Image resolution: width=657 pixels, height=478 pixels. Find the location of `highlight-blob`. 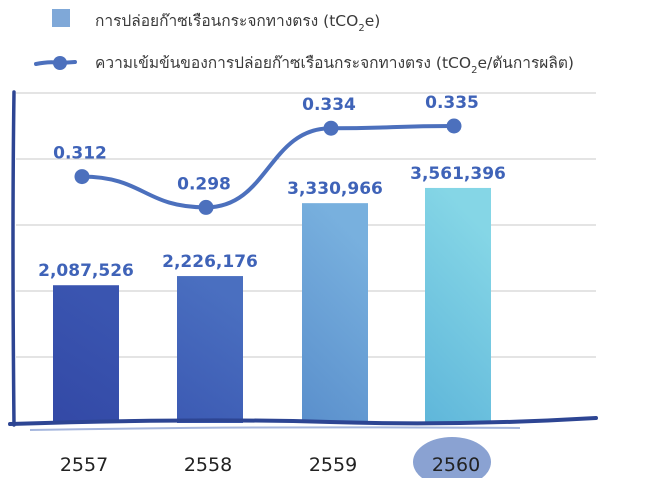

highlight-blob is located at coordinates (452, 457).